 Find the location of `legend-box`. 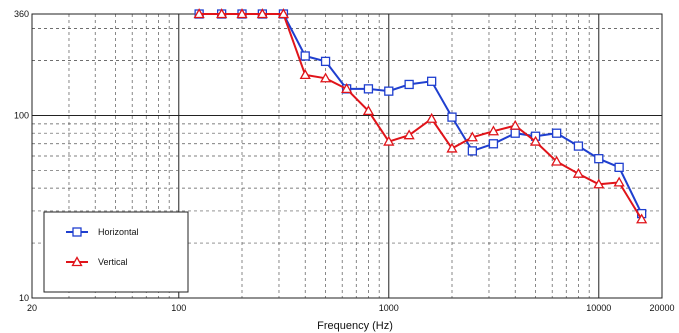

legend-box is located at coordinates (116, 252).